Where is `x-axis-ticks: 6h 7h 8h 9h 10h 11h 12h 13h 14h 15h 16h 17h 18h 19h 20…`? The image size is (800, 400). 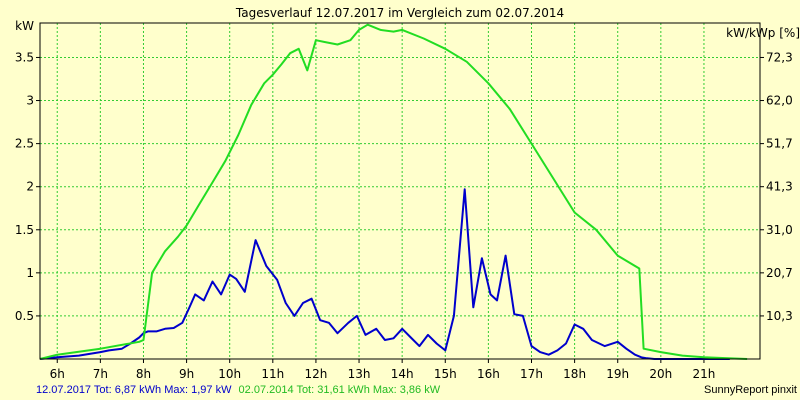 x-axis-ticks: 6h 7h 8h 9h 10h 11h 12h 13h 14h 15h 16h 17h 18h 19h 20… is located at coordinates (383, 370).